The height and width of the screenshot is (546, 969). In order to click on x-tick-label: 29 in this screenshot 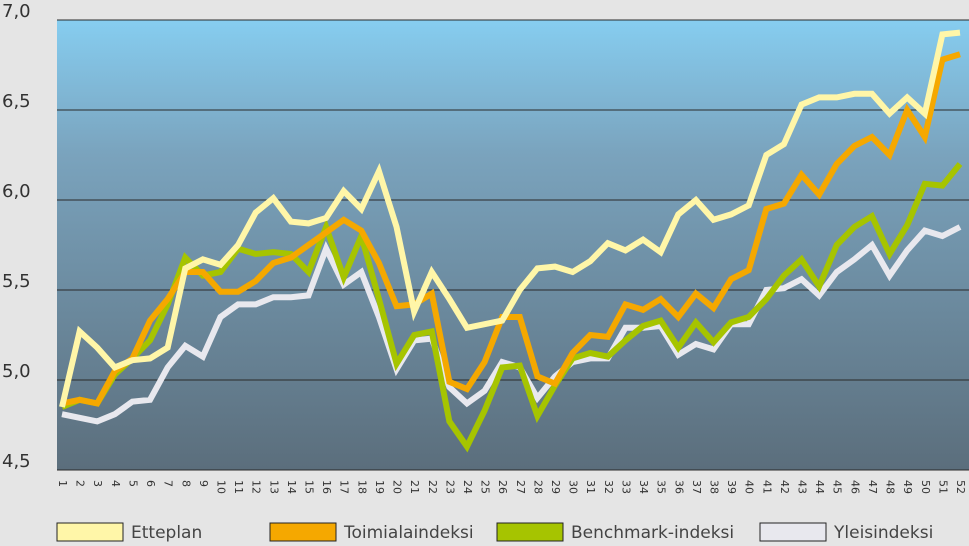, I will do `click(555, 487)`.